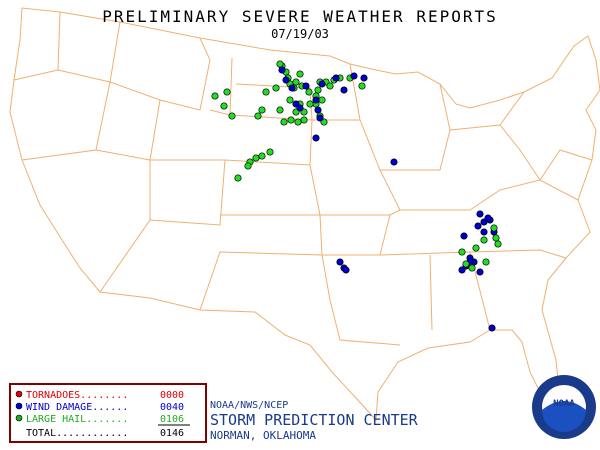 This screenshot has height=450, width=600. What do you see at coordinates (172, 433) in the screenshot?
I see `legend-count: 0146` at bounding box center [172, 433].